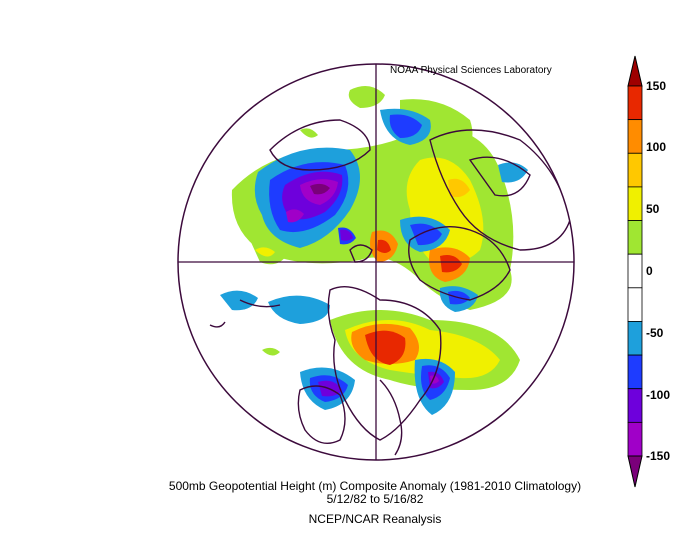 This screenshot has height=542, width=700. I want to click on colorbar-label-0: 0, so click(649, 271).